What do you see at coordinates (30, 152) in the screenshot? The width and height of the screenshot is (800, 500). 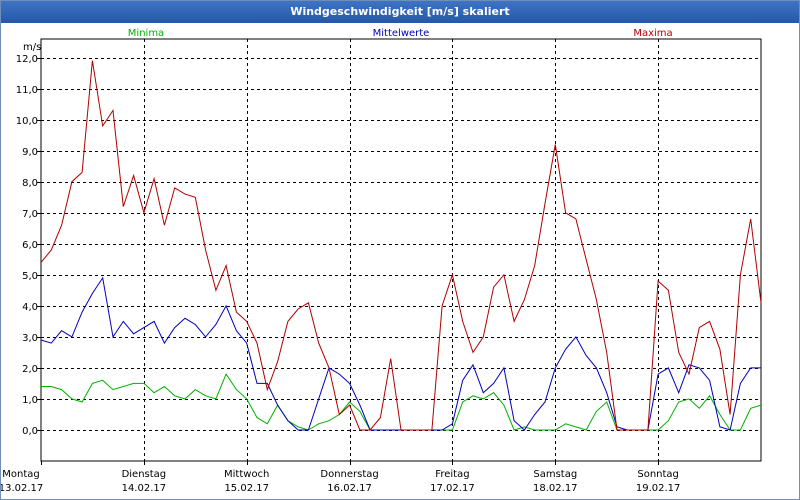 I see `y-tick-label: 9,0` at bounding box center [30, 152].